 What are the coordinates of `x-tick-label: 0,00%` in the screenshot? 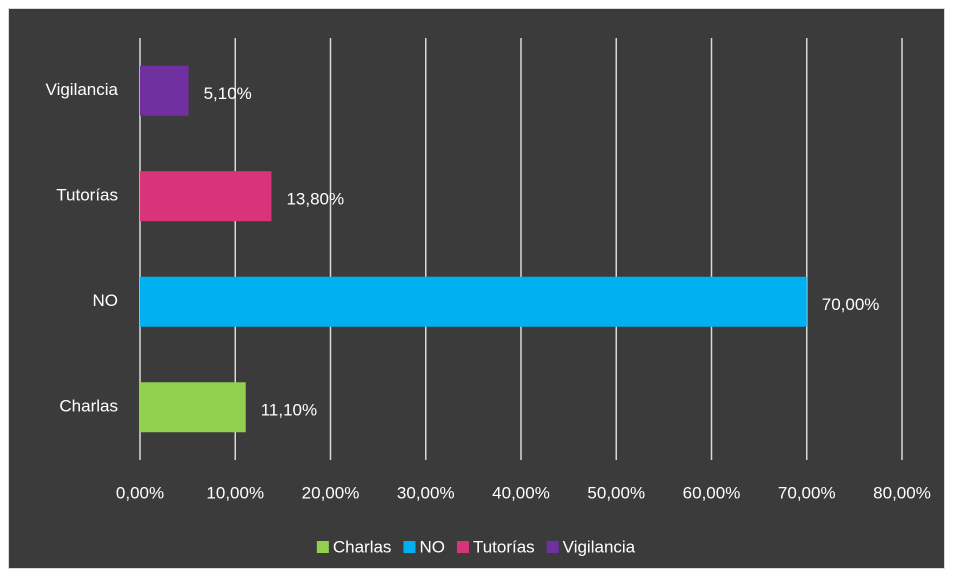 It's located at (140, 492).